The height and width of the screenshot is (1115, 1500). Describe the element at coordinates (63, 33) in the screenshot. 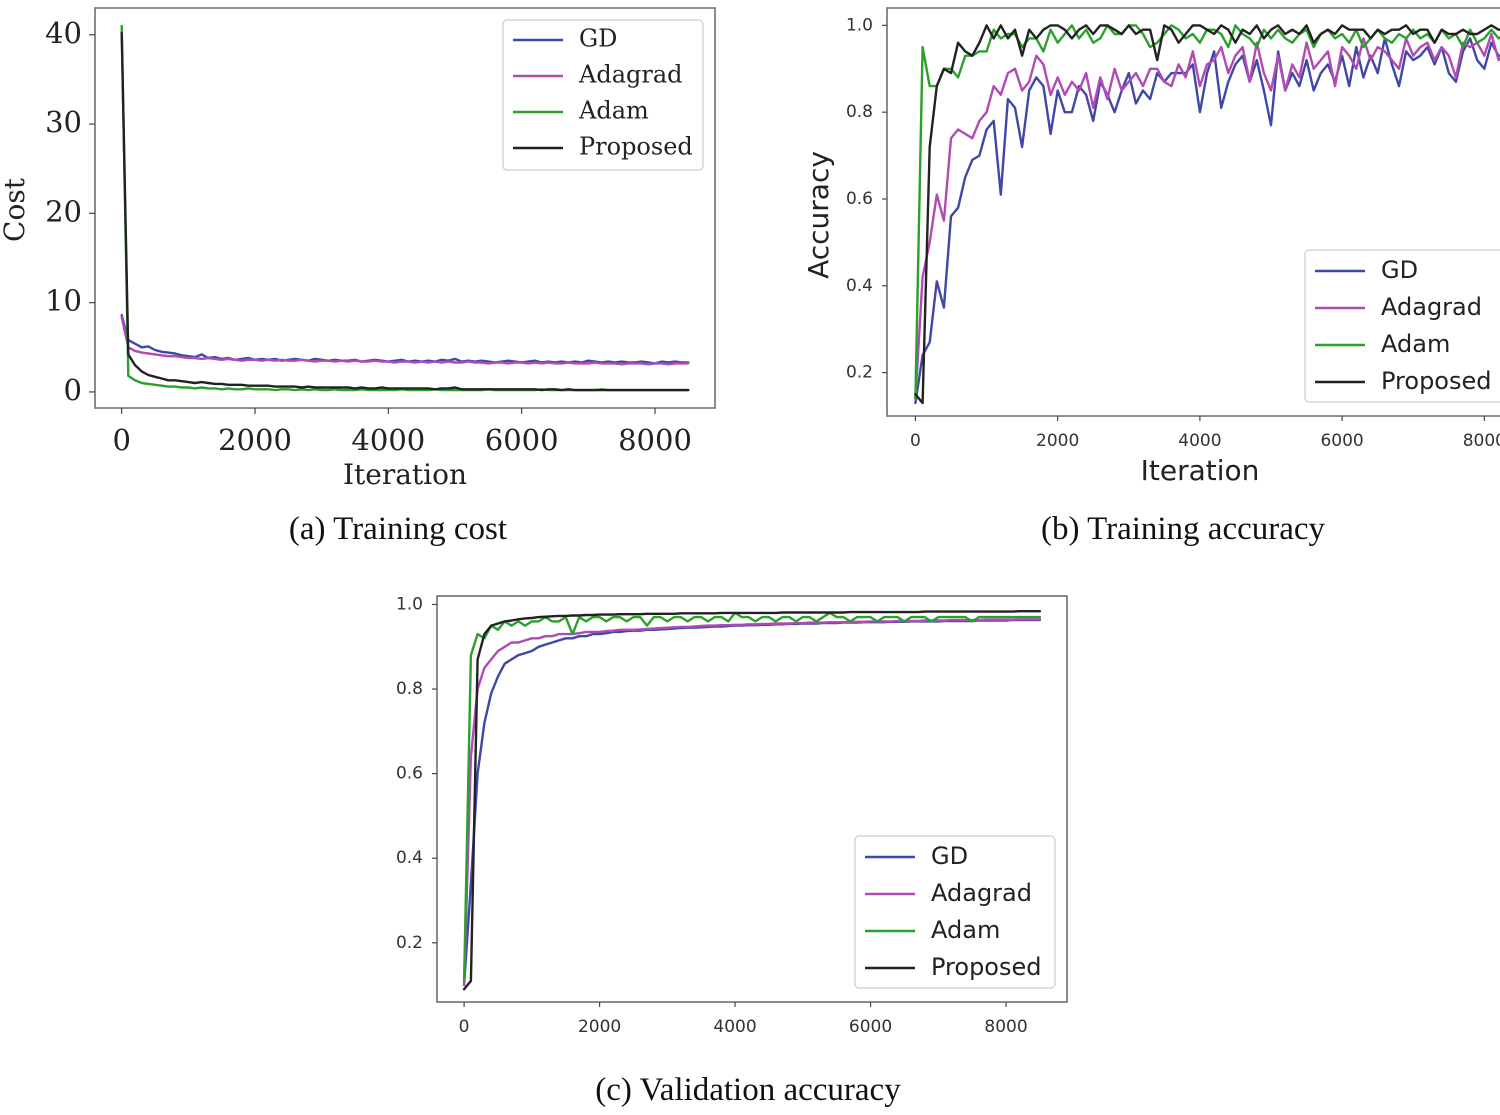

I see `y-tick-label: 40` at that location.